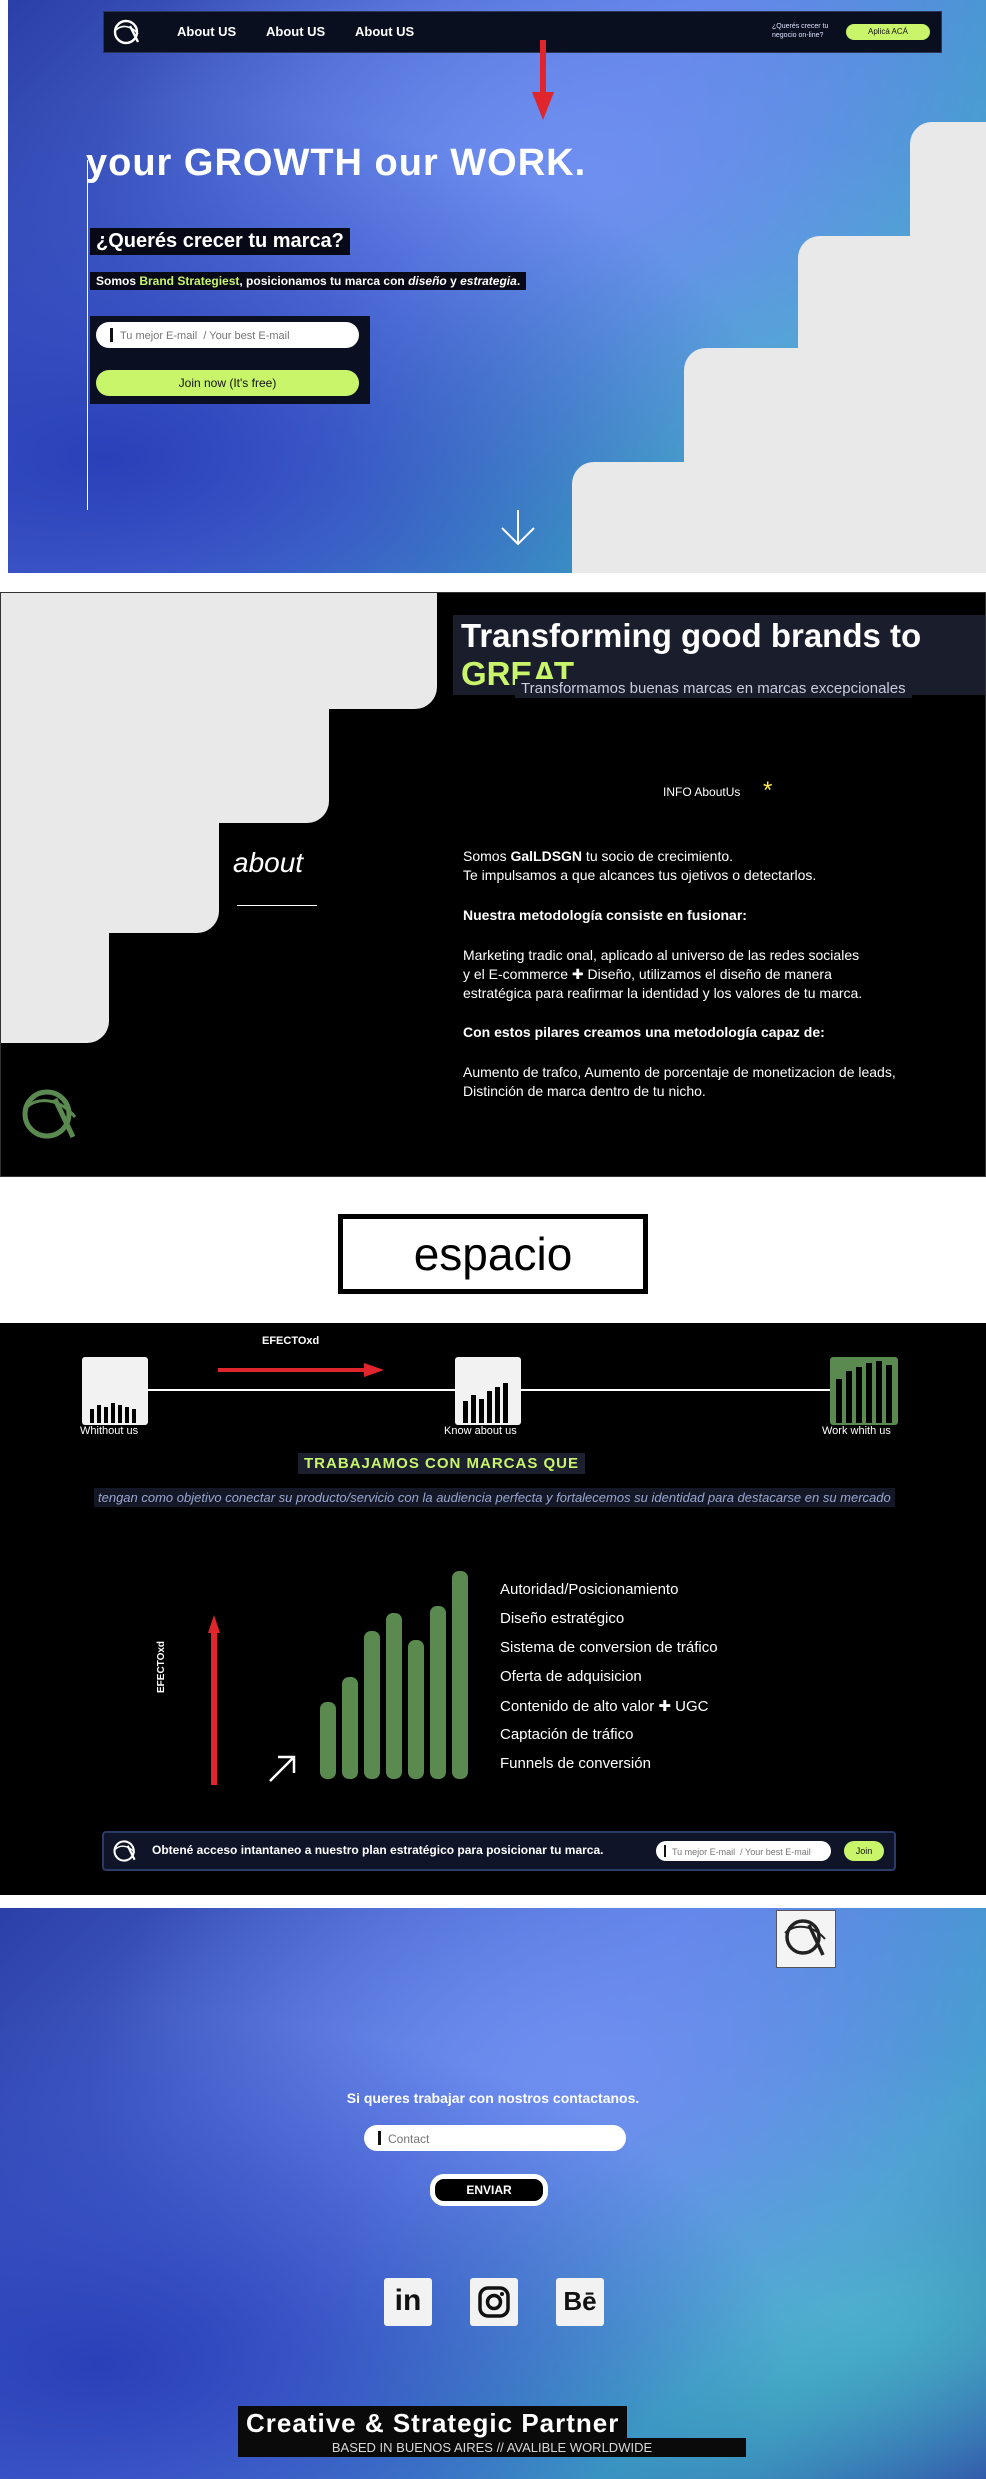  I want to click on great-title-pre: Transforming good brands to, so click(691, 635).